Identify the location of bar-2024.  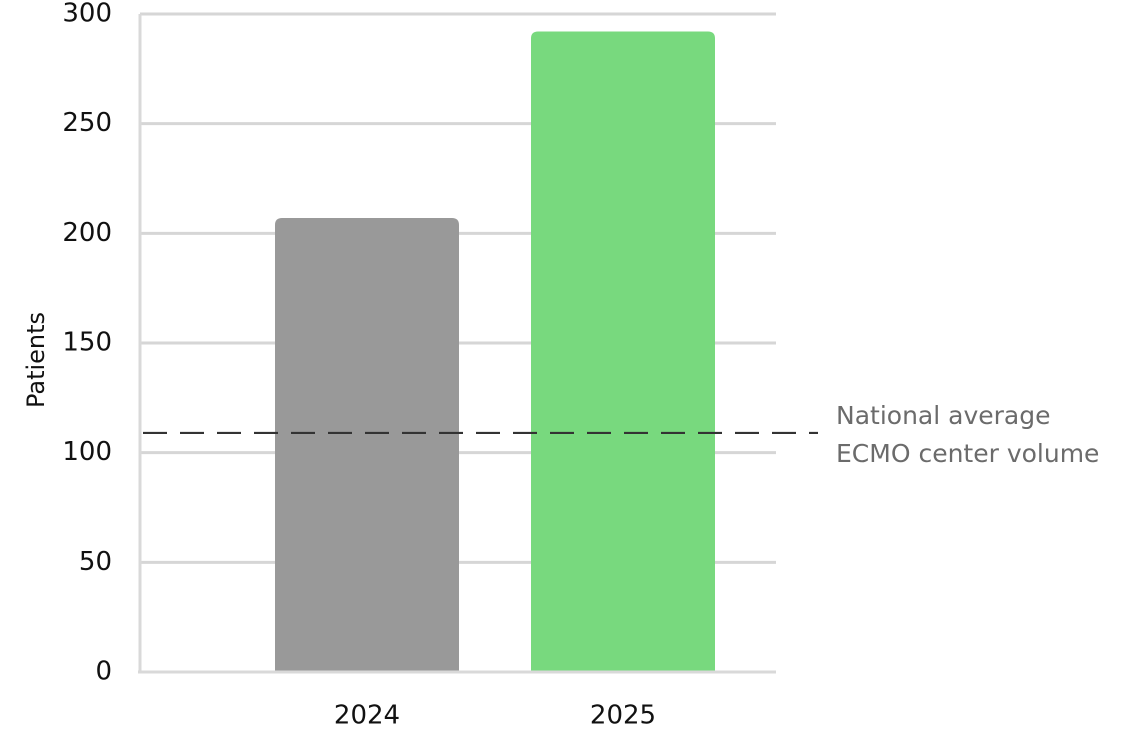
(367, 445).